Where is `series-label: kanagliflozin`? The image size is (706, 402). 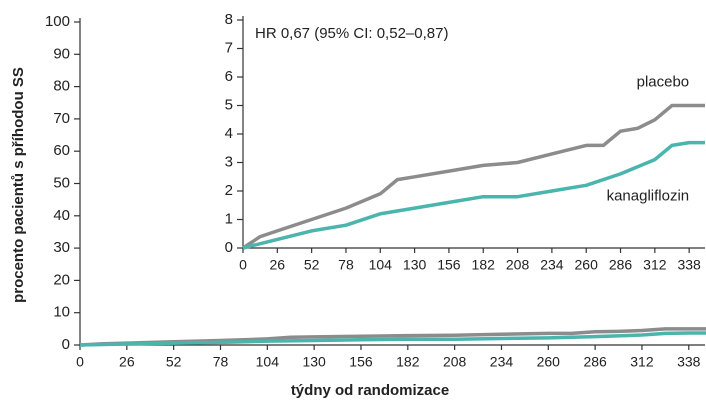 series-label: kanagliflozin is located at coordinates (648, 196).